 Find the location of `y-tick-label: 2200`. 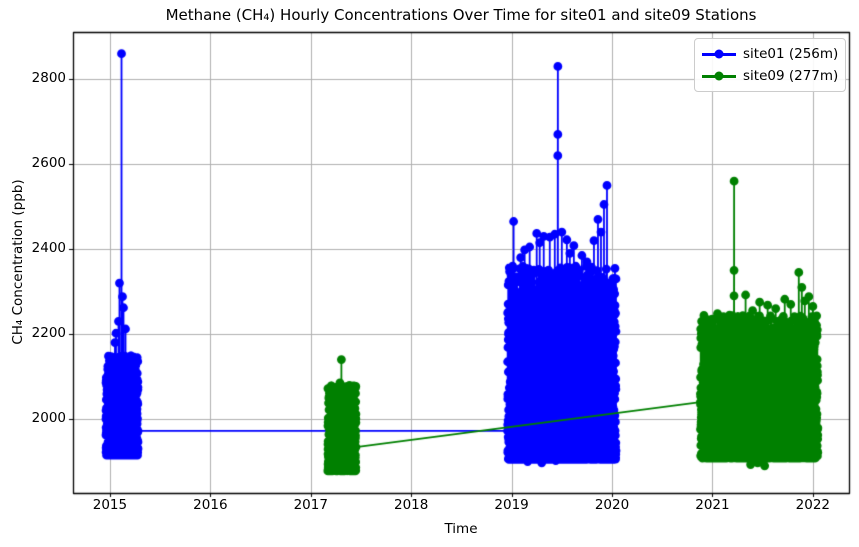

y-tick-label: 2200 is located at coordinates (48, 333).